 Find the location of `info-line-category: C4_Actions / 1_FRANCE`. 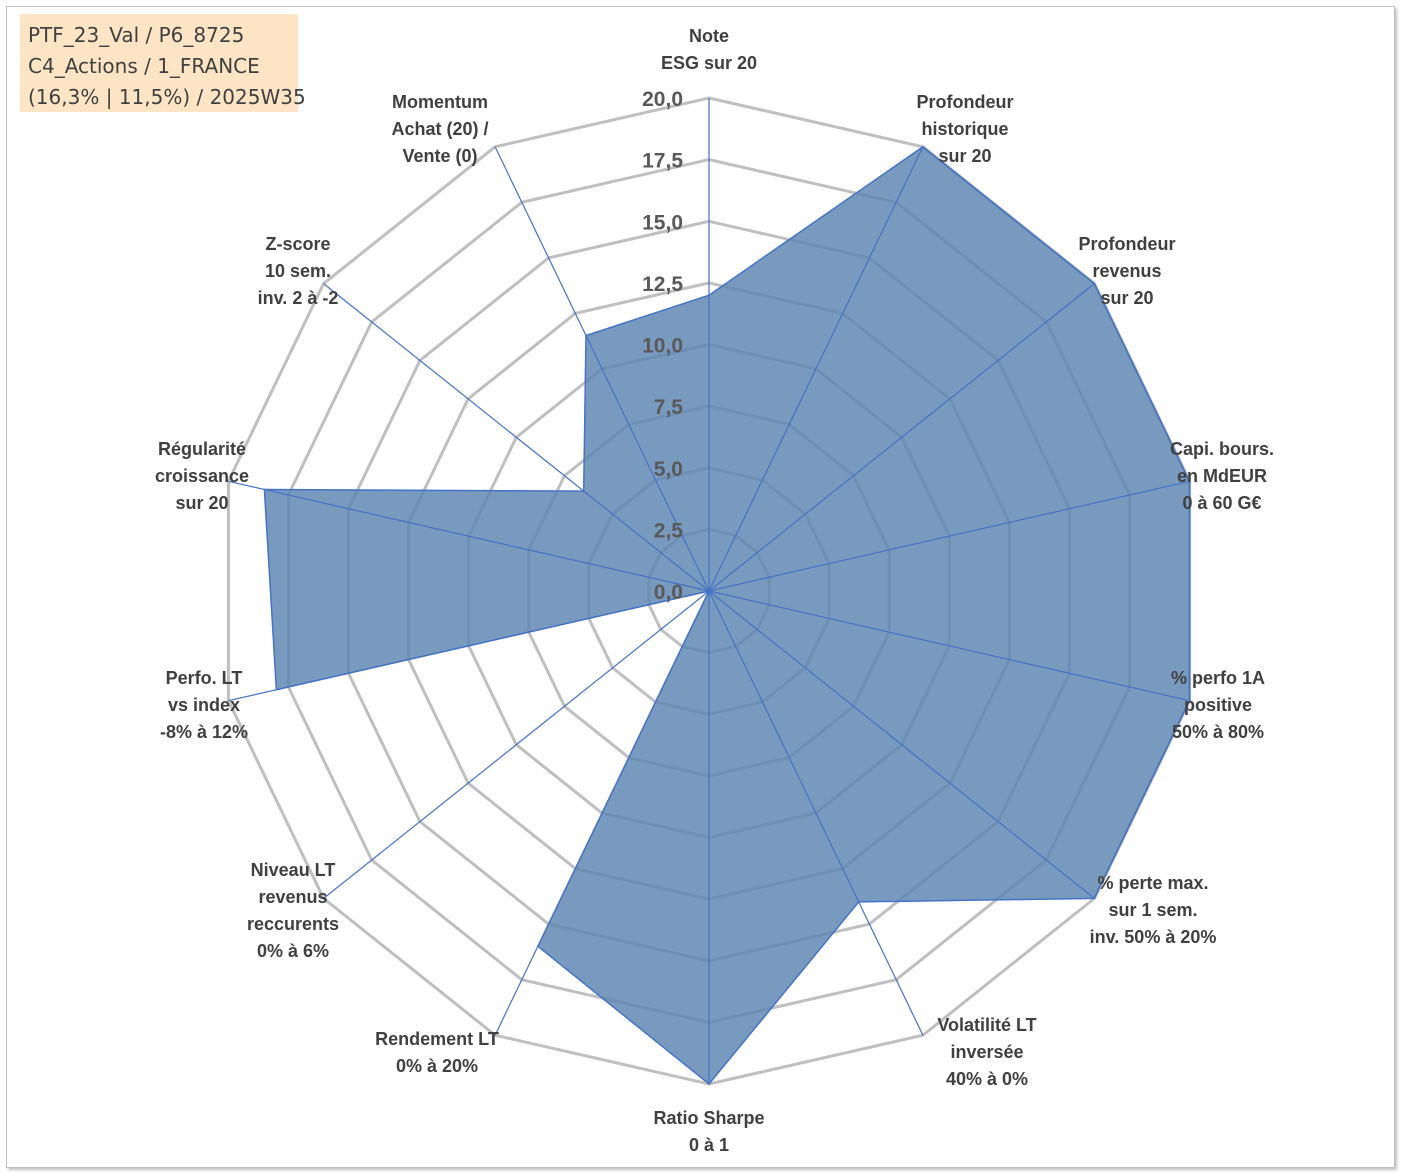

info-line-category: C4_Actions / 1_FRANCE is located at coordinates (144, 66).